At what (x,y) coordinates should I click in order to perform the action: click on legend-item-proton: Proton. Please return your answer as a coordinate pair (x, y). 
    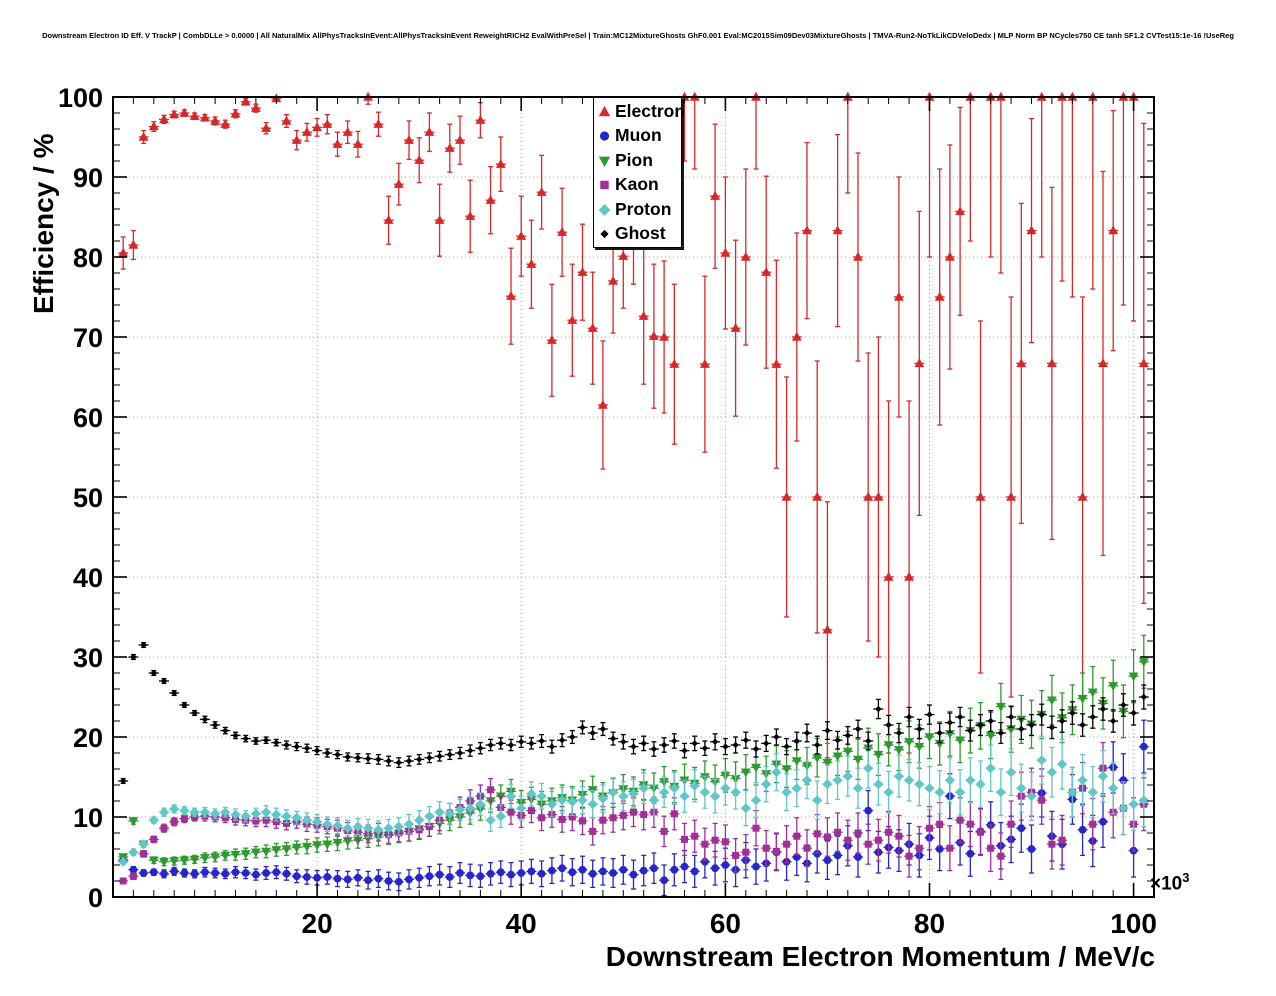
    Looking at the image, I should click on (639, 209).